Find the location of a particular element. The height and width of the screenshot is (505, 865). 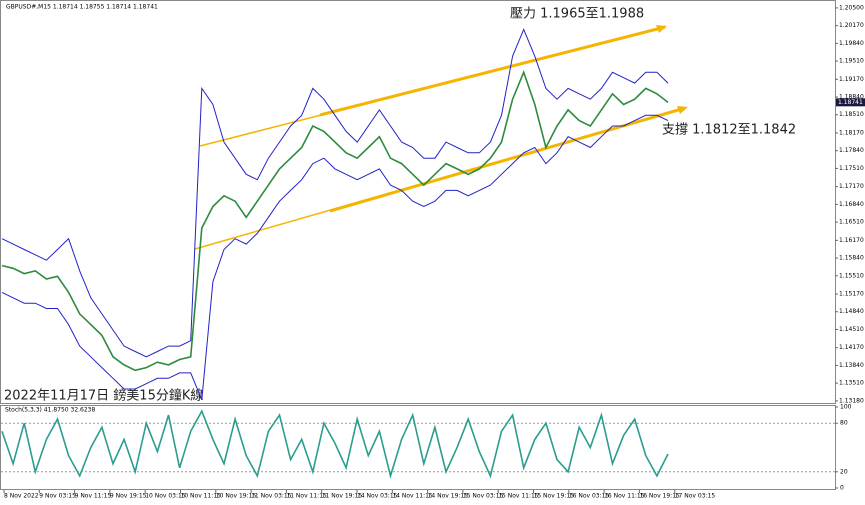

y-tick-label: 1.15170 is located at coordinates (851, 294).